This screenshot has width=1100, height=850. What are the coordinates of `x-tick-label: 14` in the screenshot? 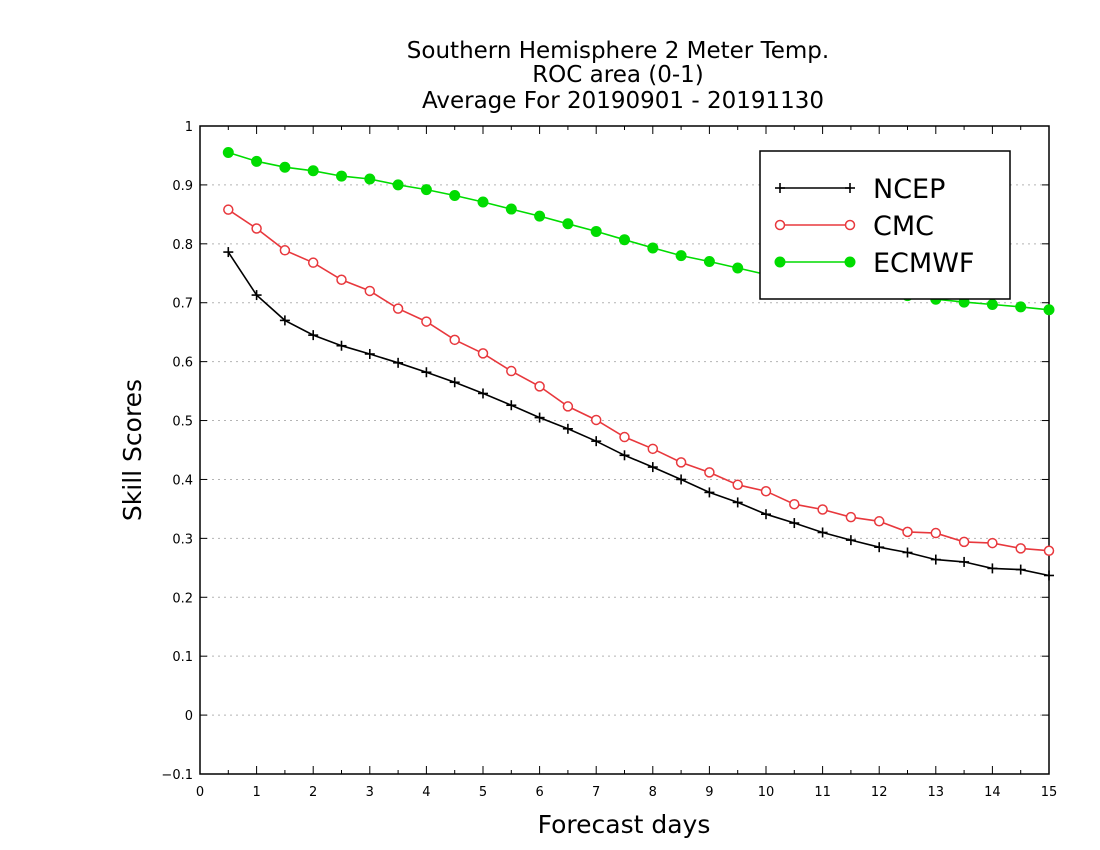 It's located at (992, 792).